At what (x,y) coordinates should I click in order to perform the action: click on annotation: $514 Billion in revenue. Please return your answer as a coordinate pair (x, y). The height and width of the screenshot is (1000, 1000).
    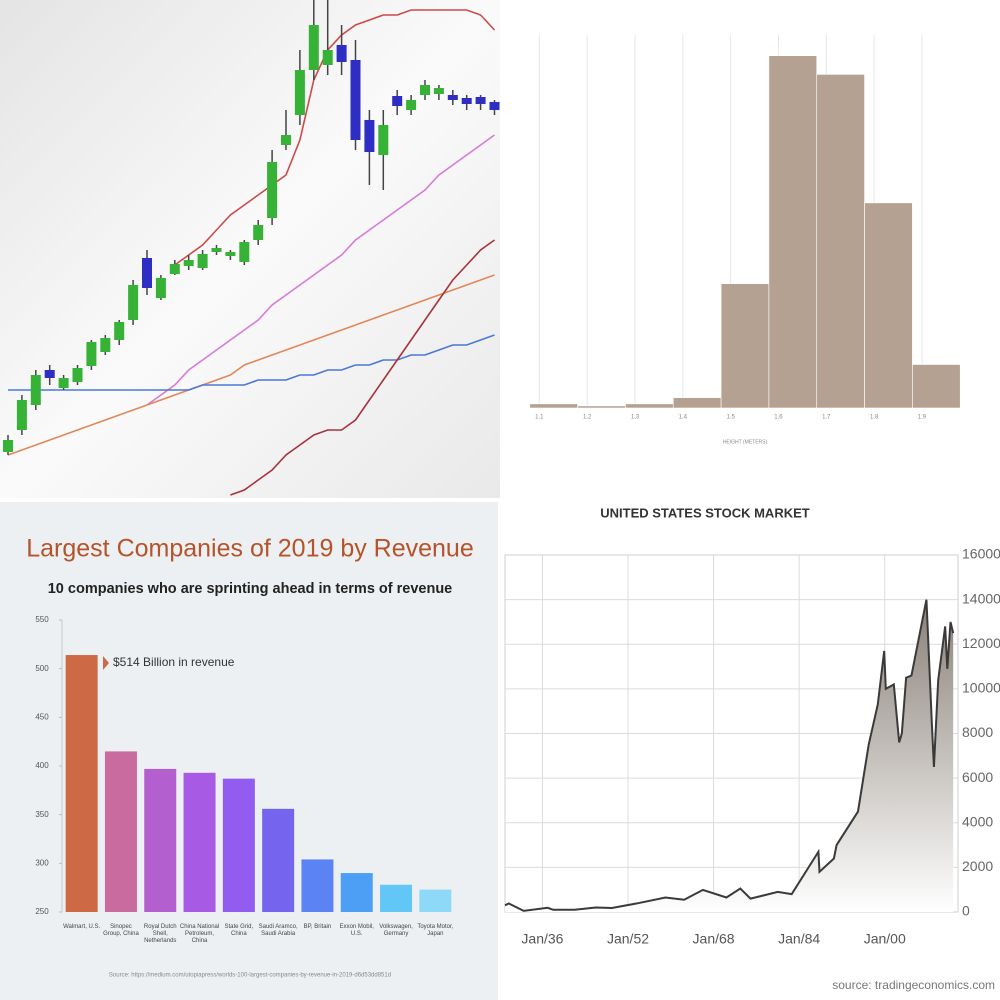
    Looking at the image, I should click on (174, 662).